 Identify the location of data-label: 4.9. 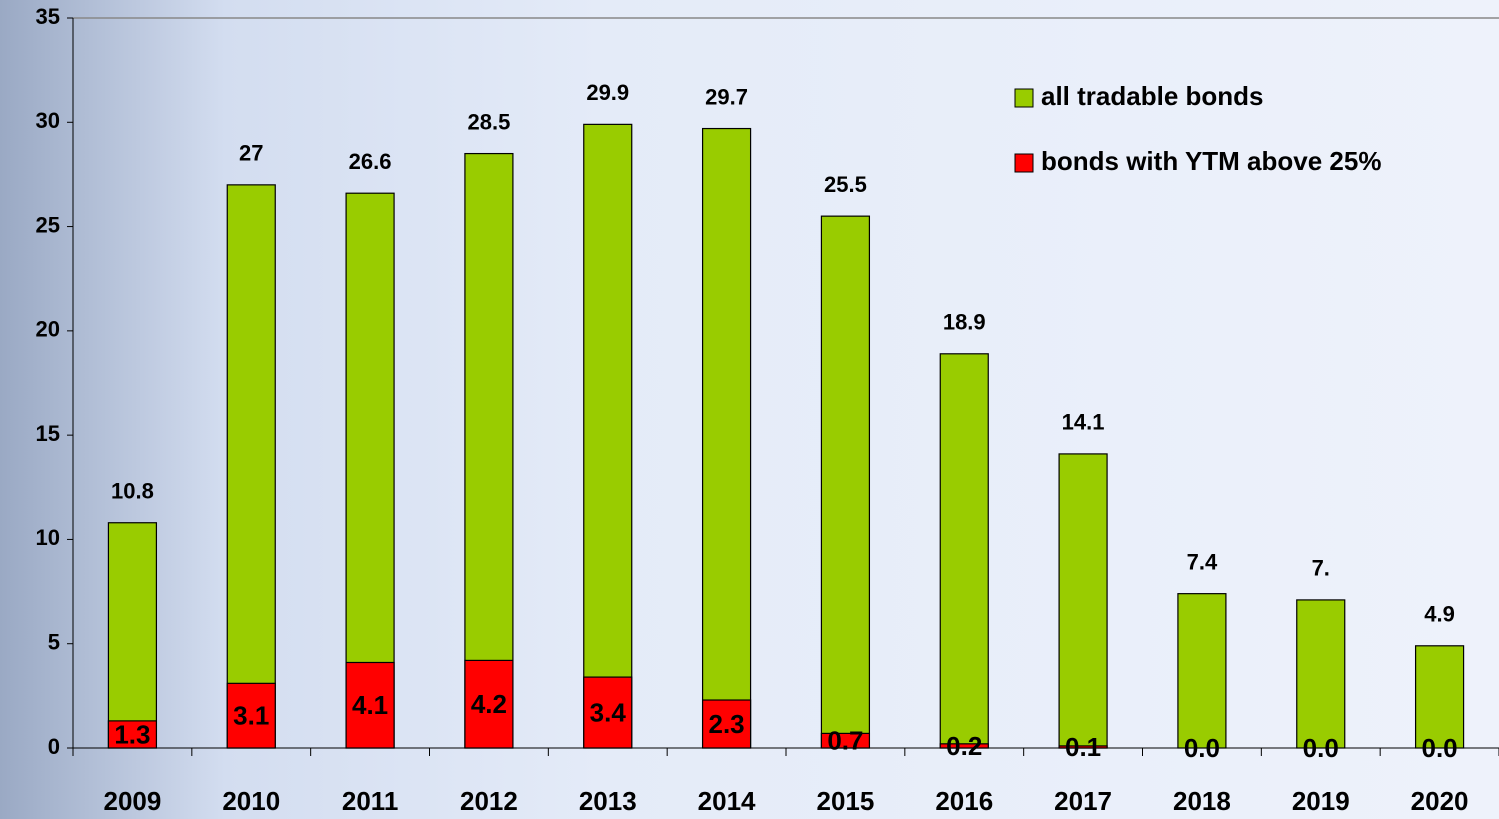
(1439, 614).